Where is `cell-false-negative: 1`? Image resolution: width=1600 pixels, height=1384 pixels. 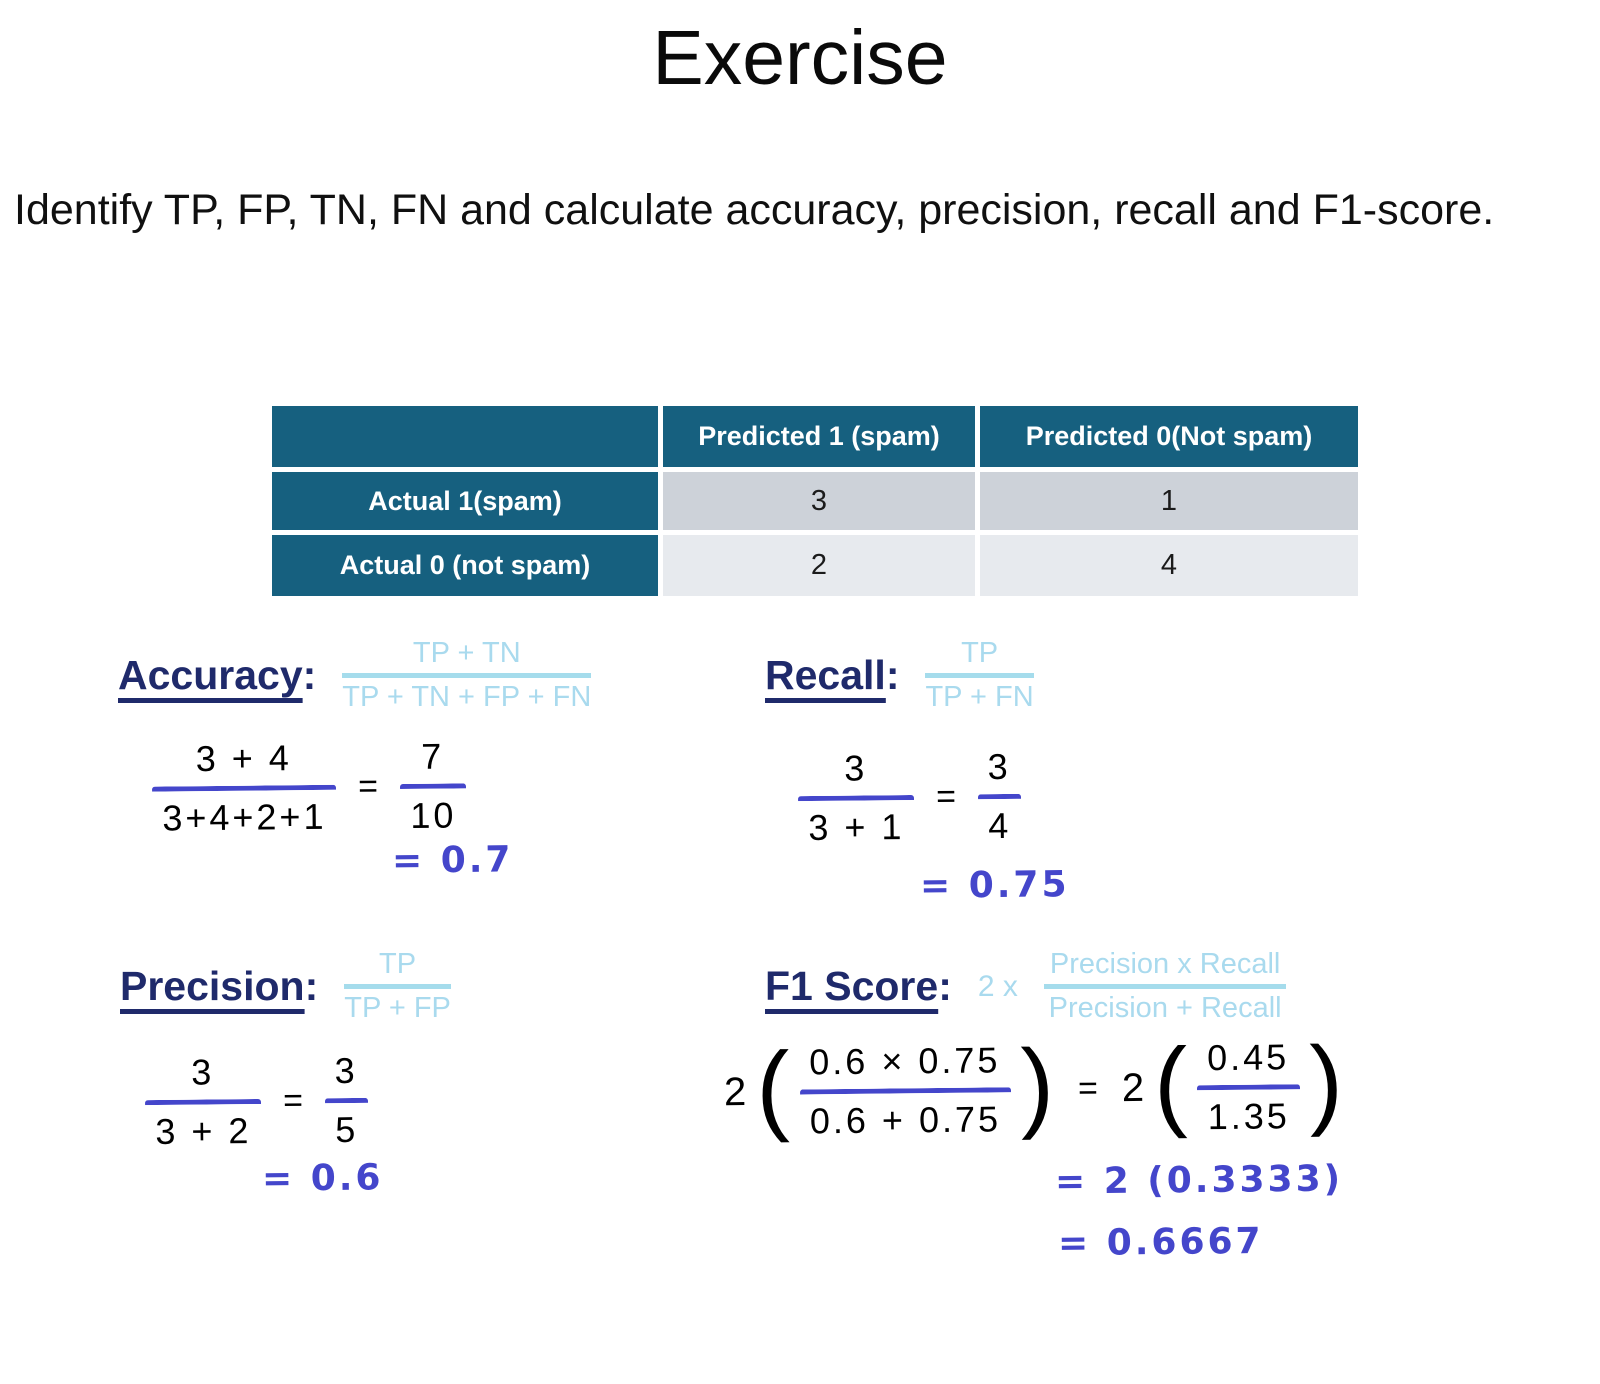
cell-false-negative: 1 is located at coordinates (1169, 501).